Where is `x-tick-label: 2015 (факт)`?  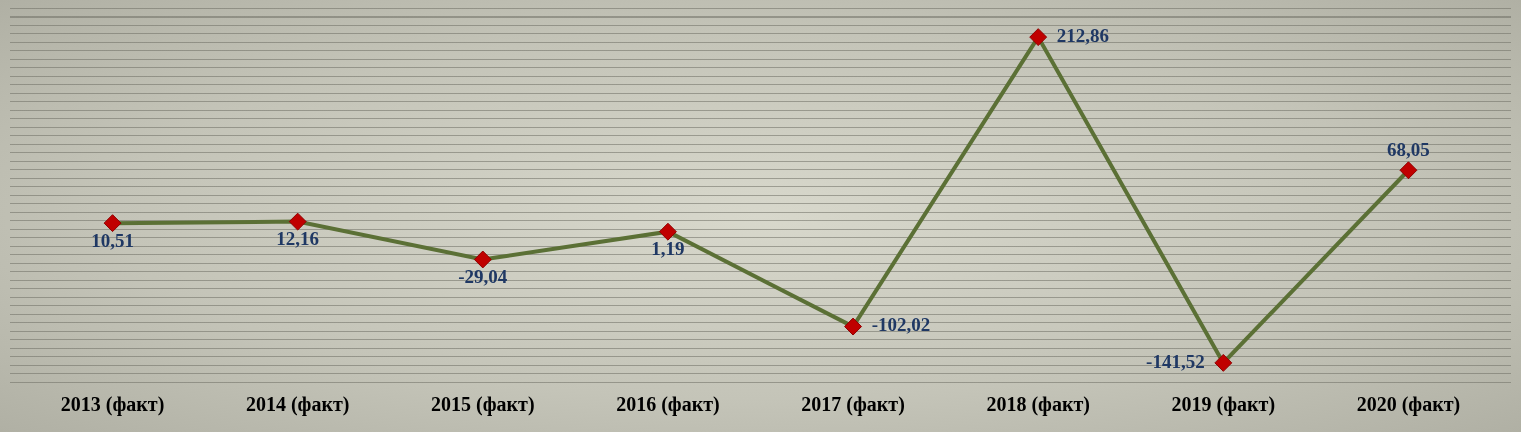
x-tick-label: 2015 (факт) is located at coordinates (483, 404).